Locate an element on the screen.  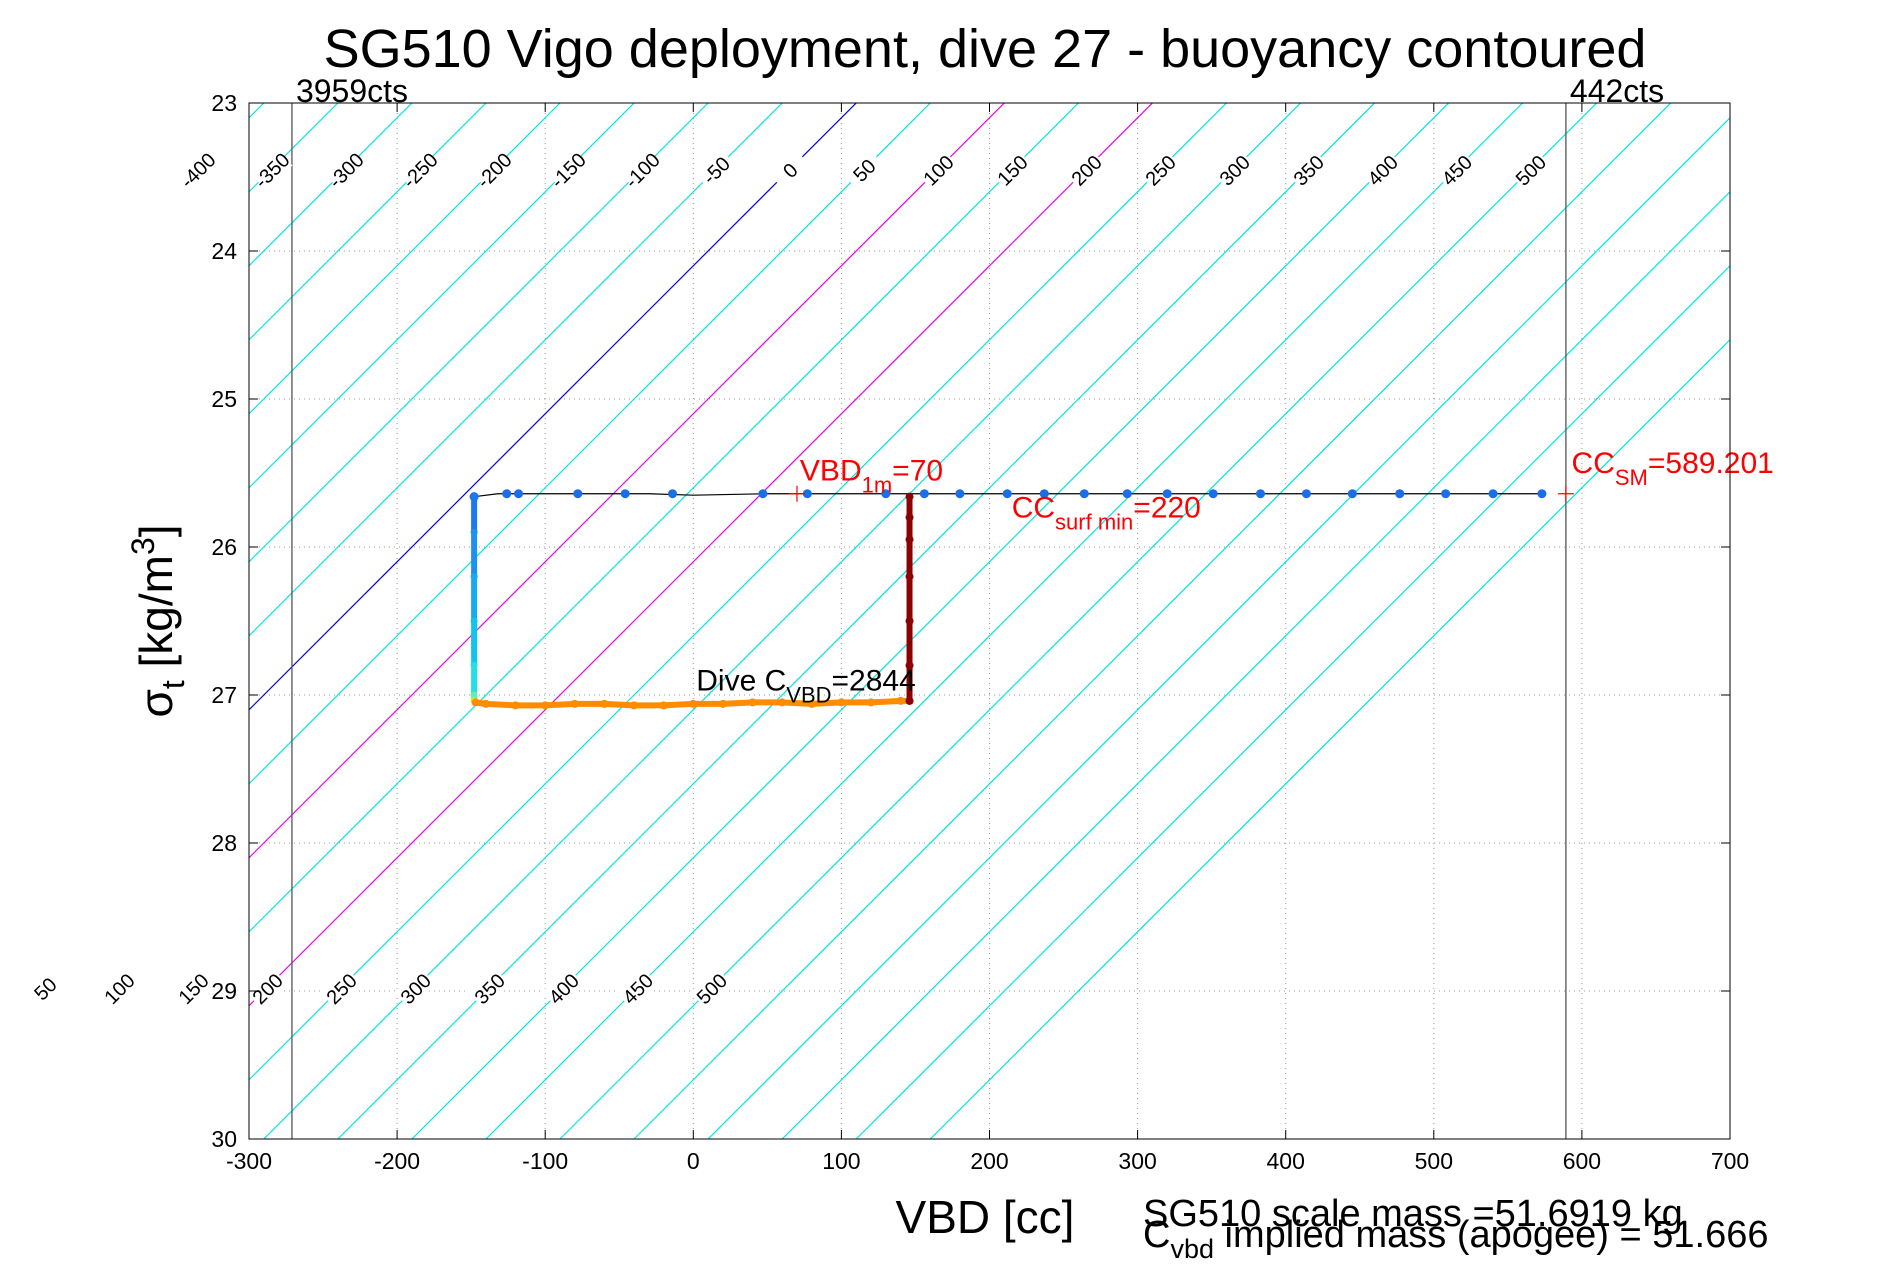
x-tick-label: 200 is located at coordinates (989, 1161).